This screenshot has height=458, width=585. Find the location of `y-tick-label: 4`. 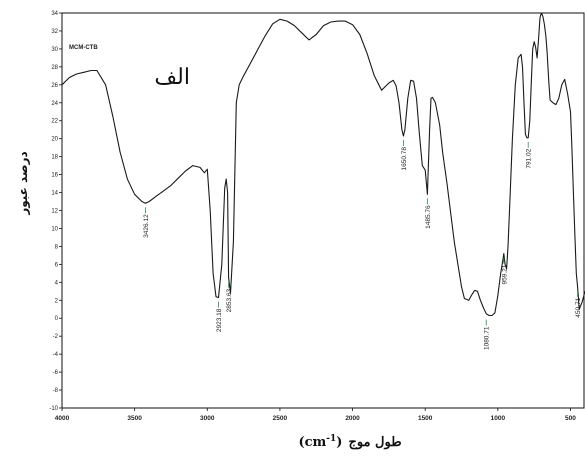

y-tick-label: 4 is located at coordinates (57, 283).